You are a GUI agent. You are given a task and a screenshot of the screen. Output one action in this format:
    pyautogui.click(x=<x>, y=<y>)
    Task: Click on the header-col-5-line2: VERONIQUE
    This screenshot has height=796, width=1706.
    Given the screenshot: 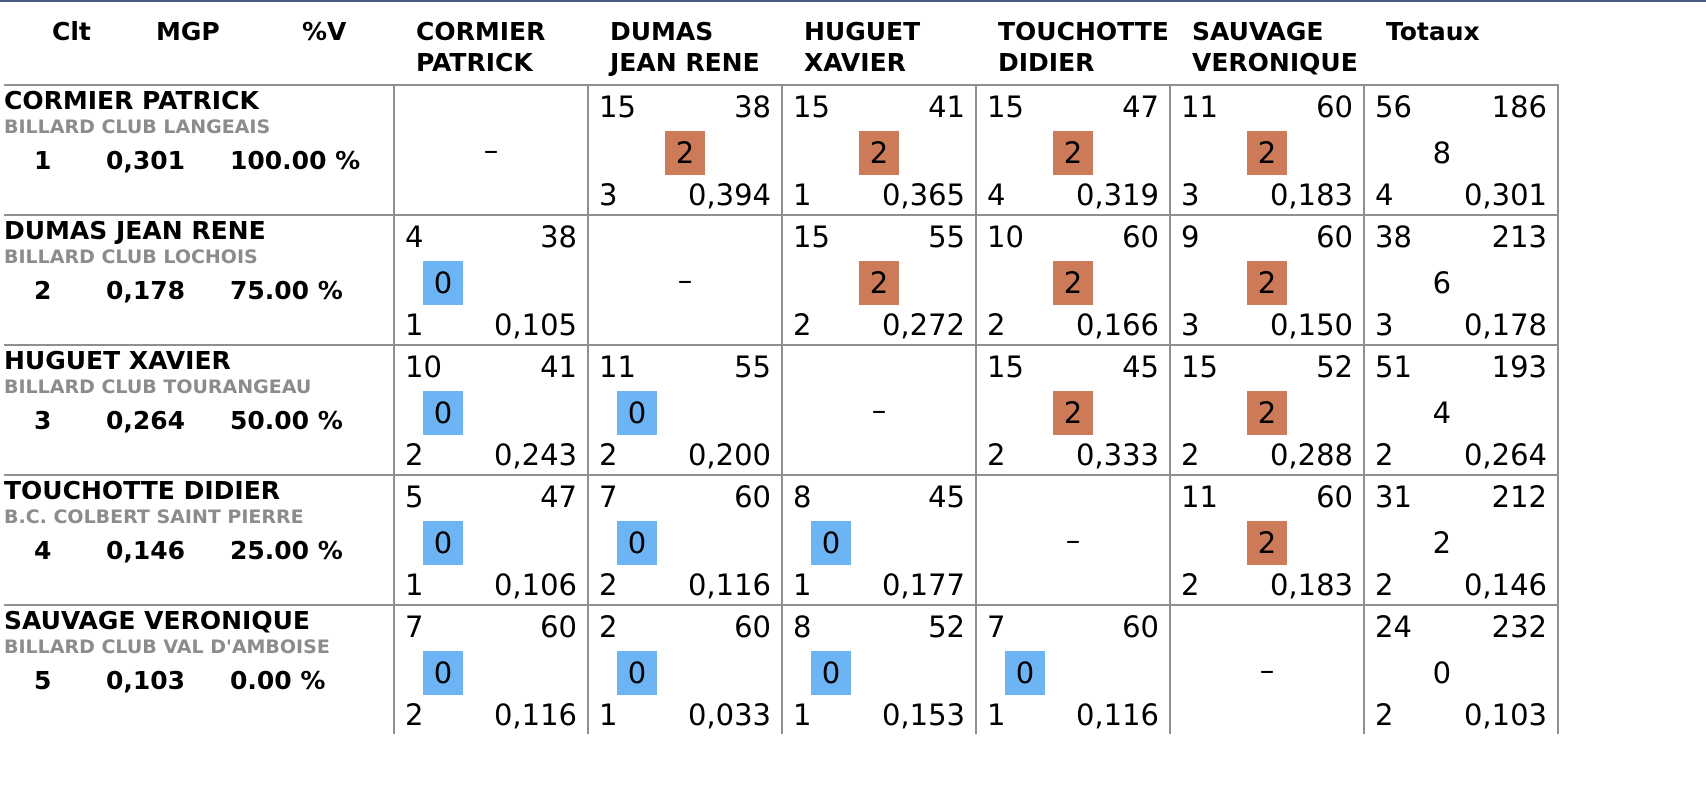 What is the action you would take?
    pyautogui.click(x=1275, y=62)
    